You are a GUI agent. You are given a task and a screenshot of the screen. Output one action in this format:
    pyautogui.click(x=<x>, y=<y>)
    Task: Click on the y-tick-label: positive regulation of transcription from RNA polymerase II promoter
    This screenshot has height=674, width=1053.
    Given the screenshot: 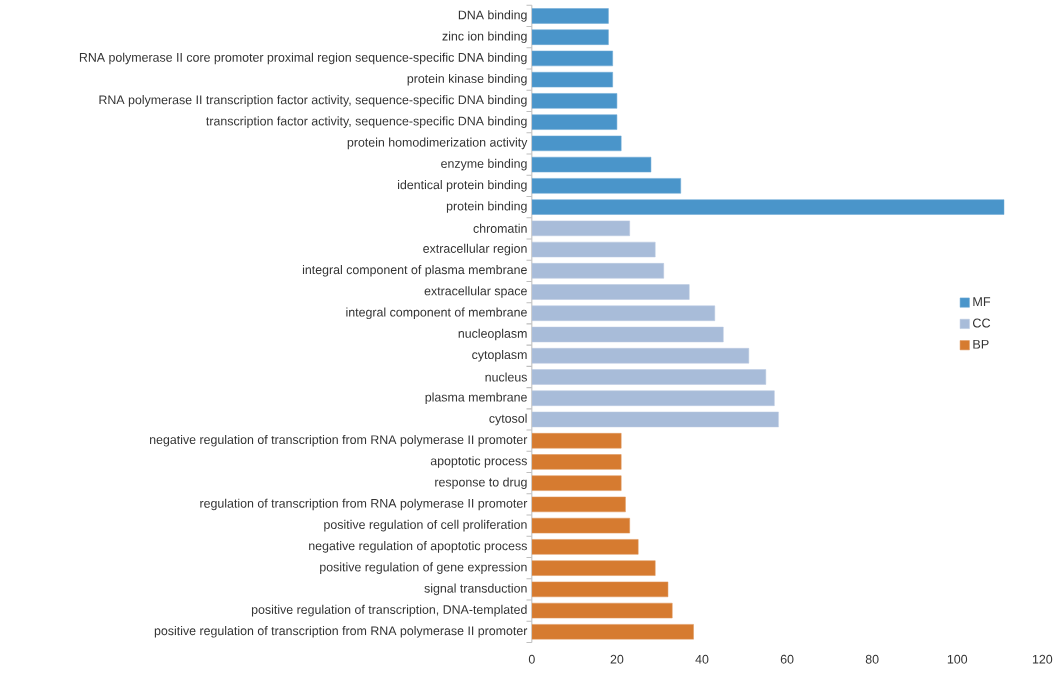 What is the action you would take?
    pyautogui.click(x=341, y=631)
    